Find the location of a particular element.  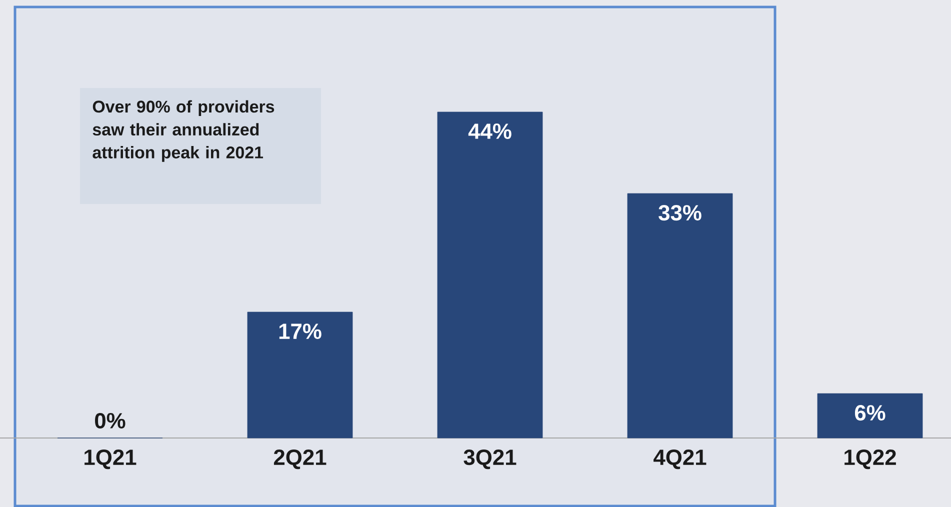

data-label: 6% is located at coordinates (870, 413).